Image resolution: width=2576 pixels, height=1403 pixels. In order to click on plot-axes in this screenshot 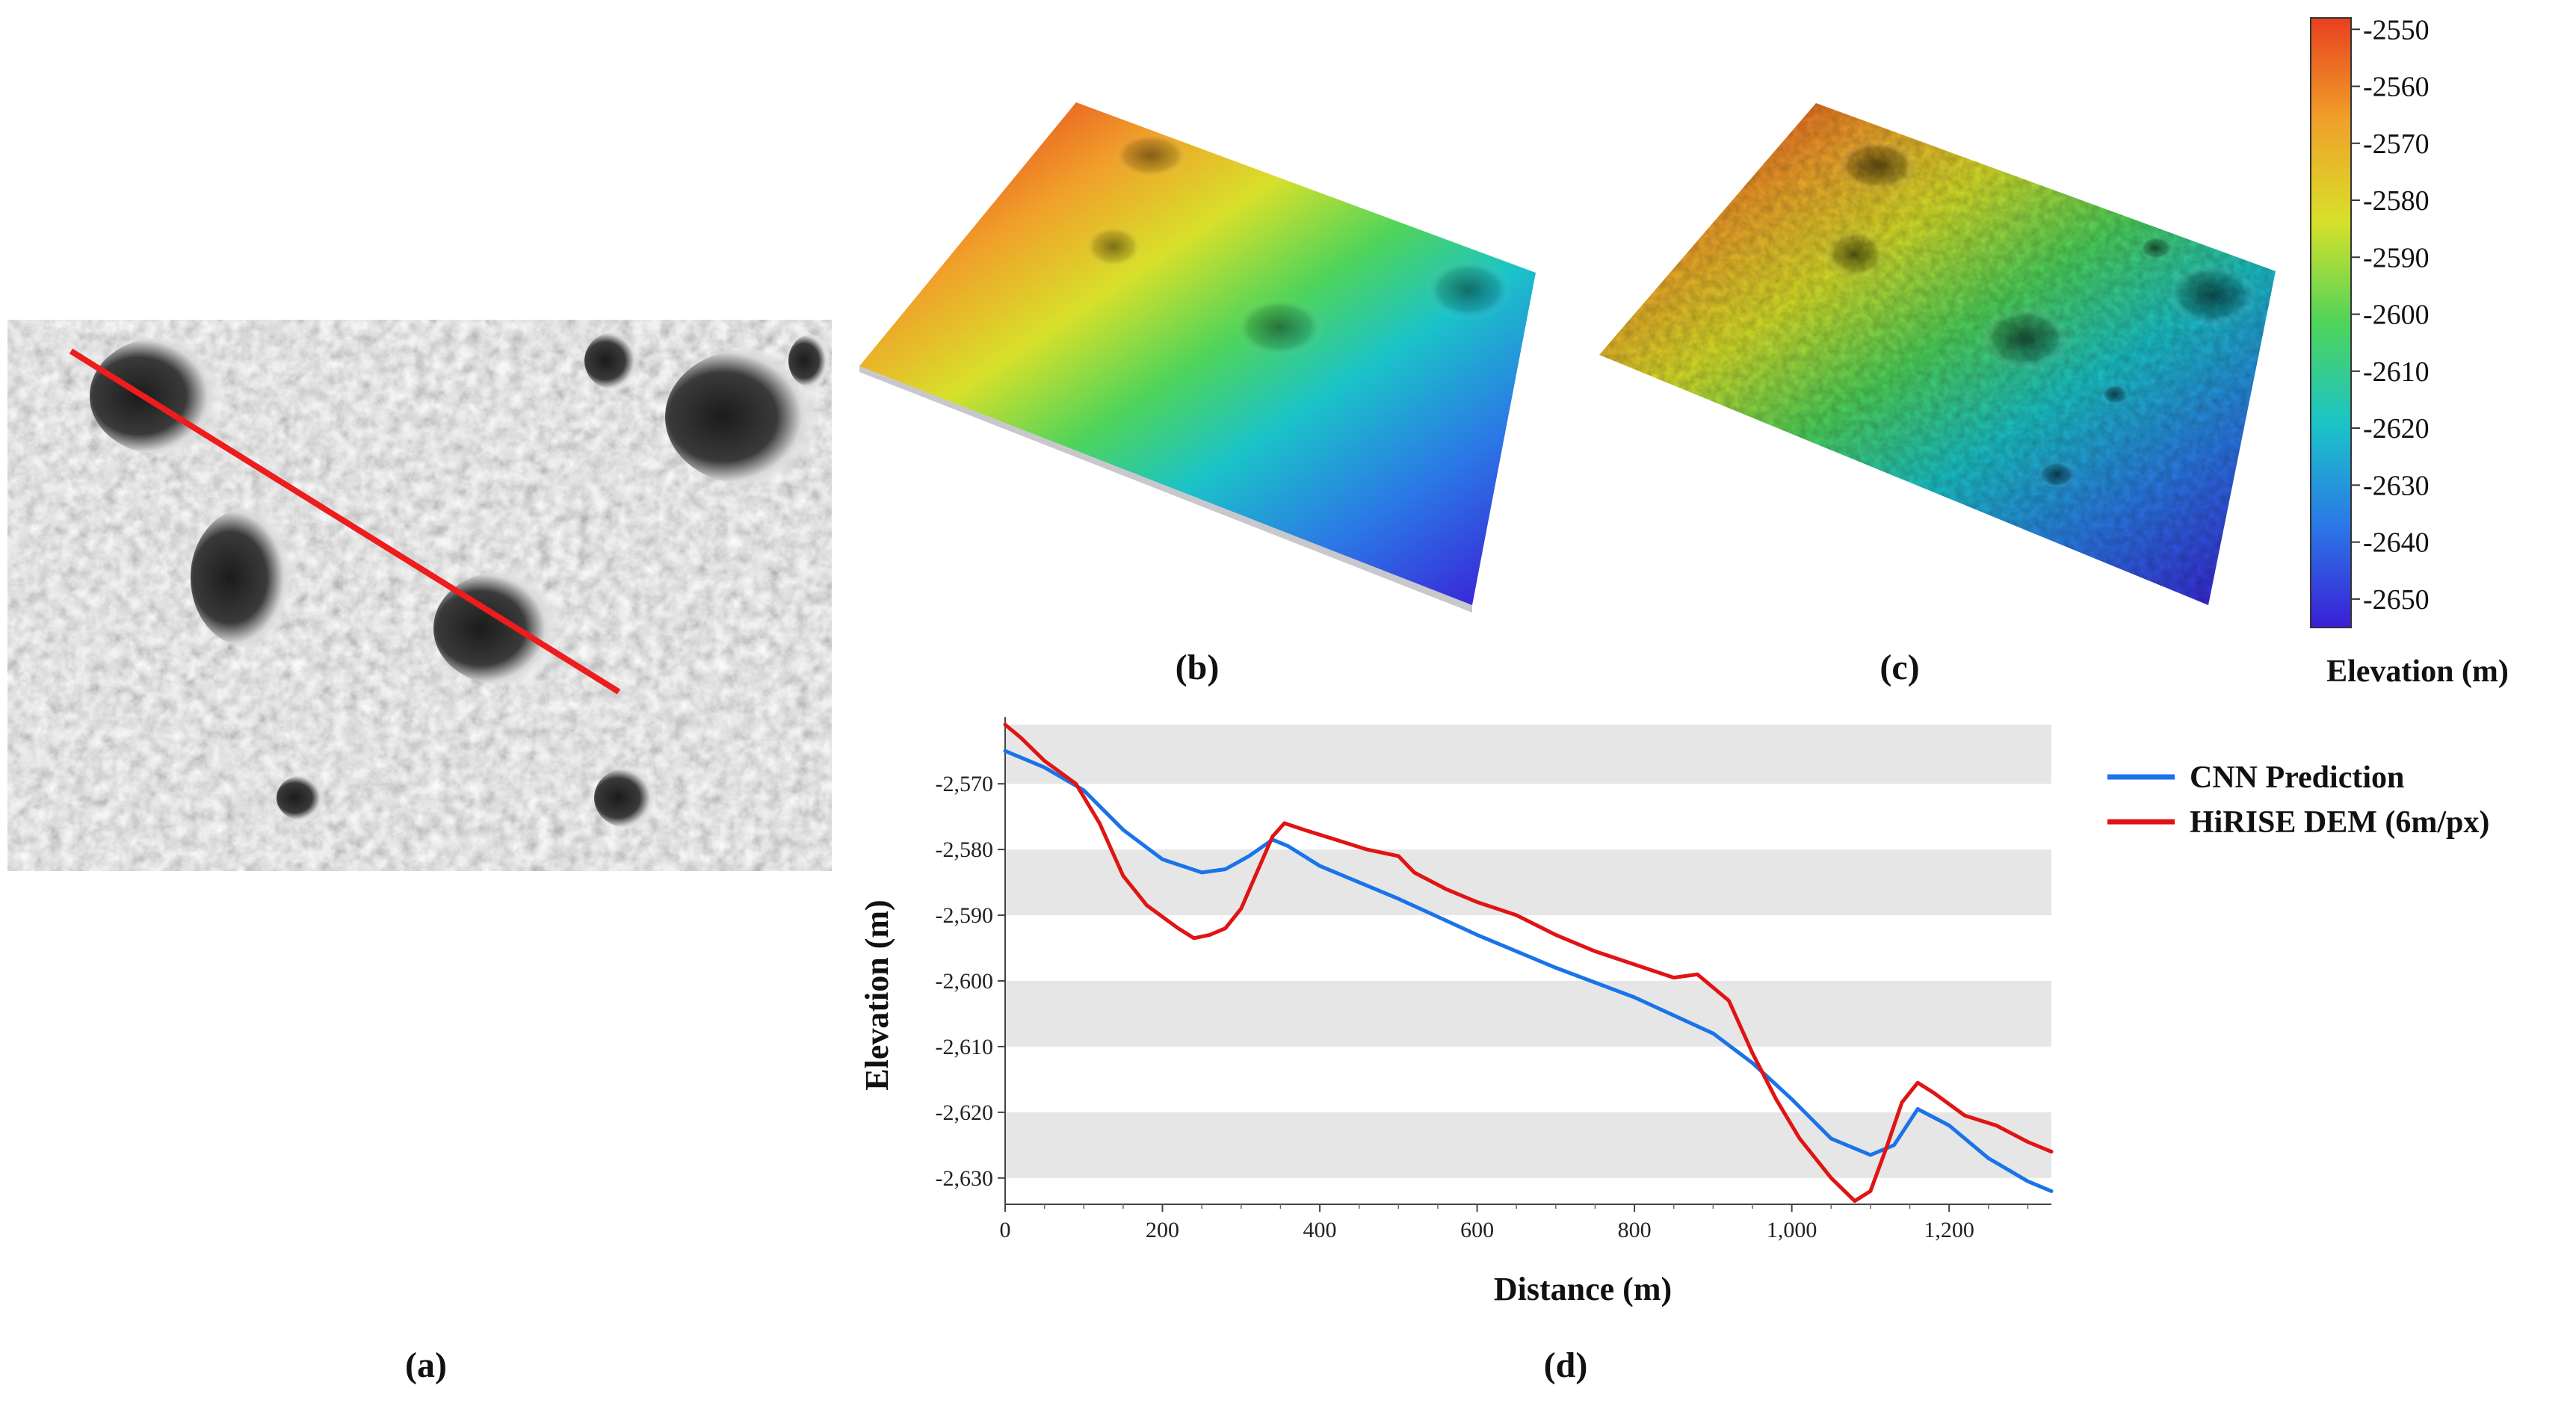, I will do `click(1528, 961)`.